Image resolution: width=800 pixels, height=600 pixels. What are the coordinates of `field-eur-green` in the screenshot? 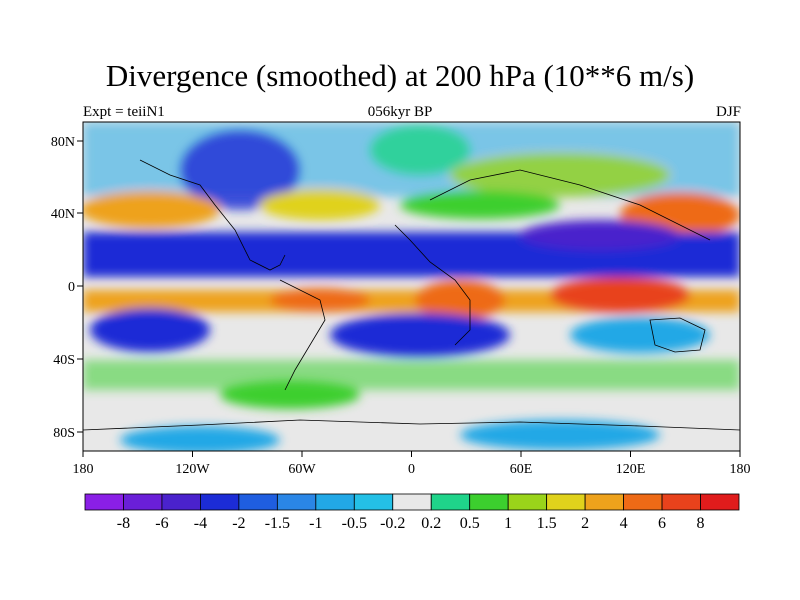 It's located at (480, 205).